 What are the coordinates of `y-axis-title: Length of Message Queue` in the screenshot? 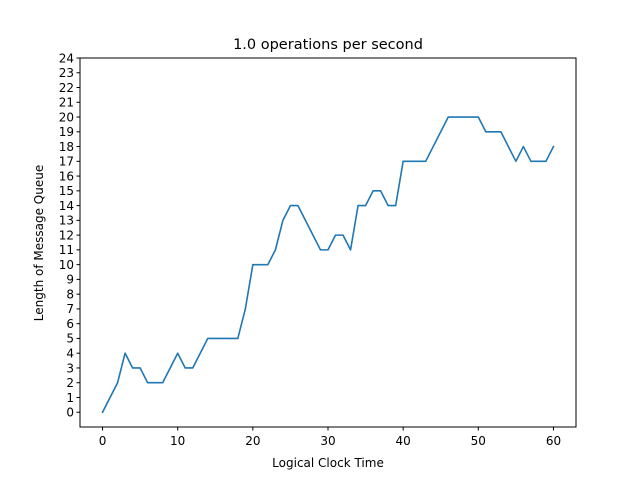 It's located at (39, 243).